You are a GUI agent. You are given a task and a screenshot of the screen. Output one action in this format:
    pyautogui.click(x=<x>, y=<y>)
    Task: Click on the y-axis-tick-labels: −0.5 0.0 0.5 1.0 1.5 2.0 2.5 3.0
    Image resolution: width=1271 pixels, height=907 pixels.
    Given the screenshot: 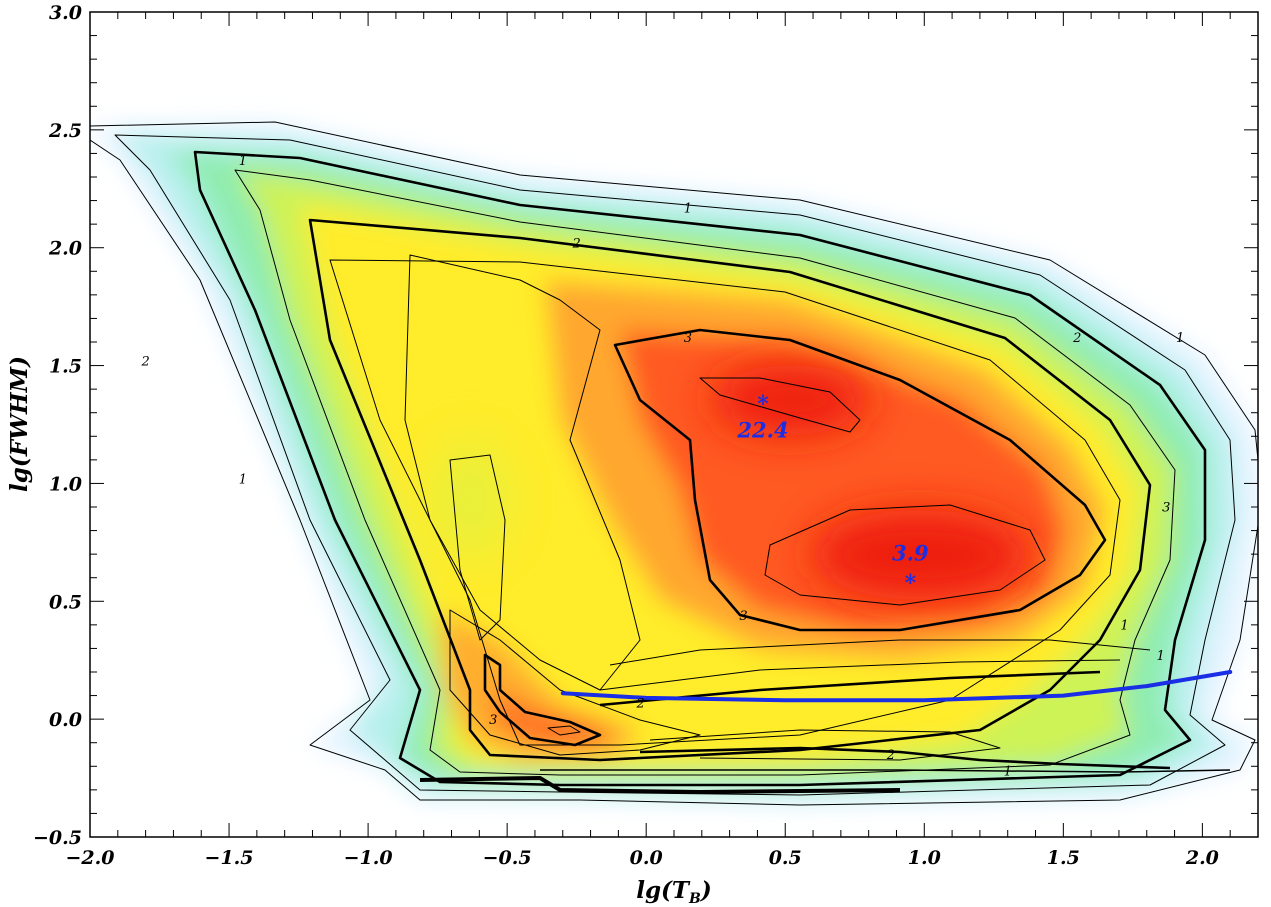 What is the action you would take?
    pyautogui.click(x=57, y=425)
    